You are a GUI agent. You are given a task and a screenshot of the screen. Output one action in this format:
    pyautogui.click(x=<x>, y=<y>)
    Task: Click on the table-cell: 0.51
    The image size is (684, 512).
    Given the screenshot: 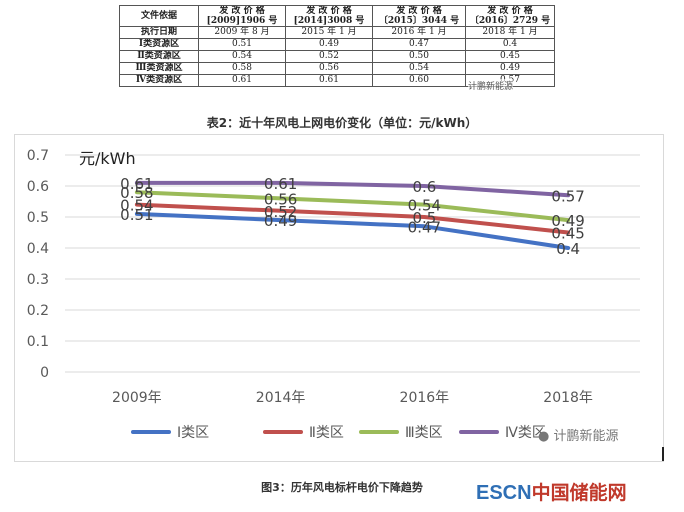 What is the action you would take?
    pyautogui.click(x=242, y=44)
    